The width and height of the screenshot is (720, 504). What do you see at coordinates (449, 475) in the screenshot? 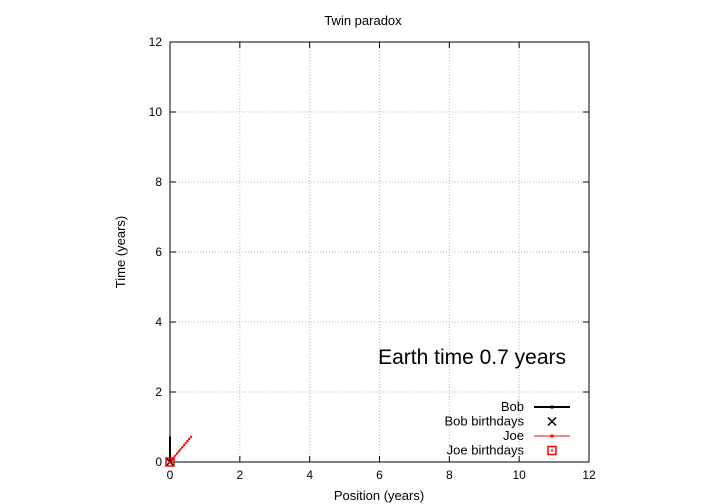
I see `x-tick-label: 8` at bounding box center [449, 475].